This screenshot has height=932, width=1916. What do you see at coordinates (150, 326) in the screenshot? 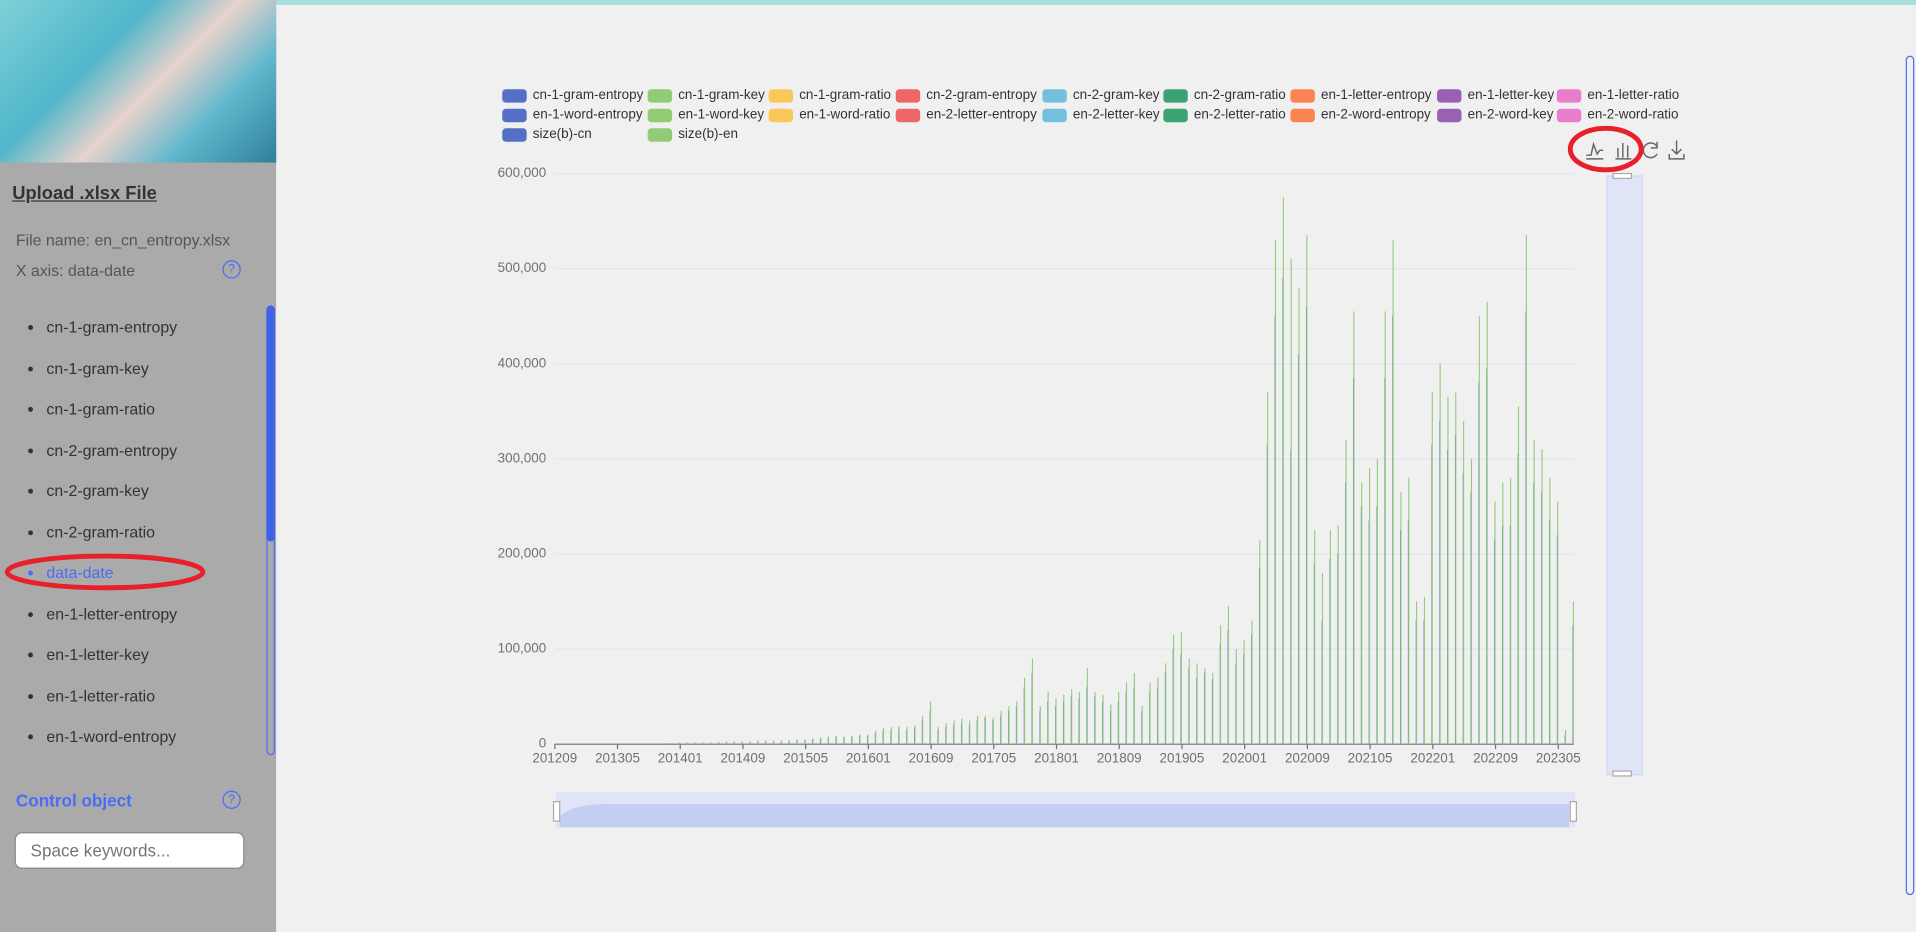
I see `field-item: cn-1-gram-entropy` at bounding box center [150, 326].